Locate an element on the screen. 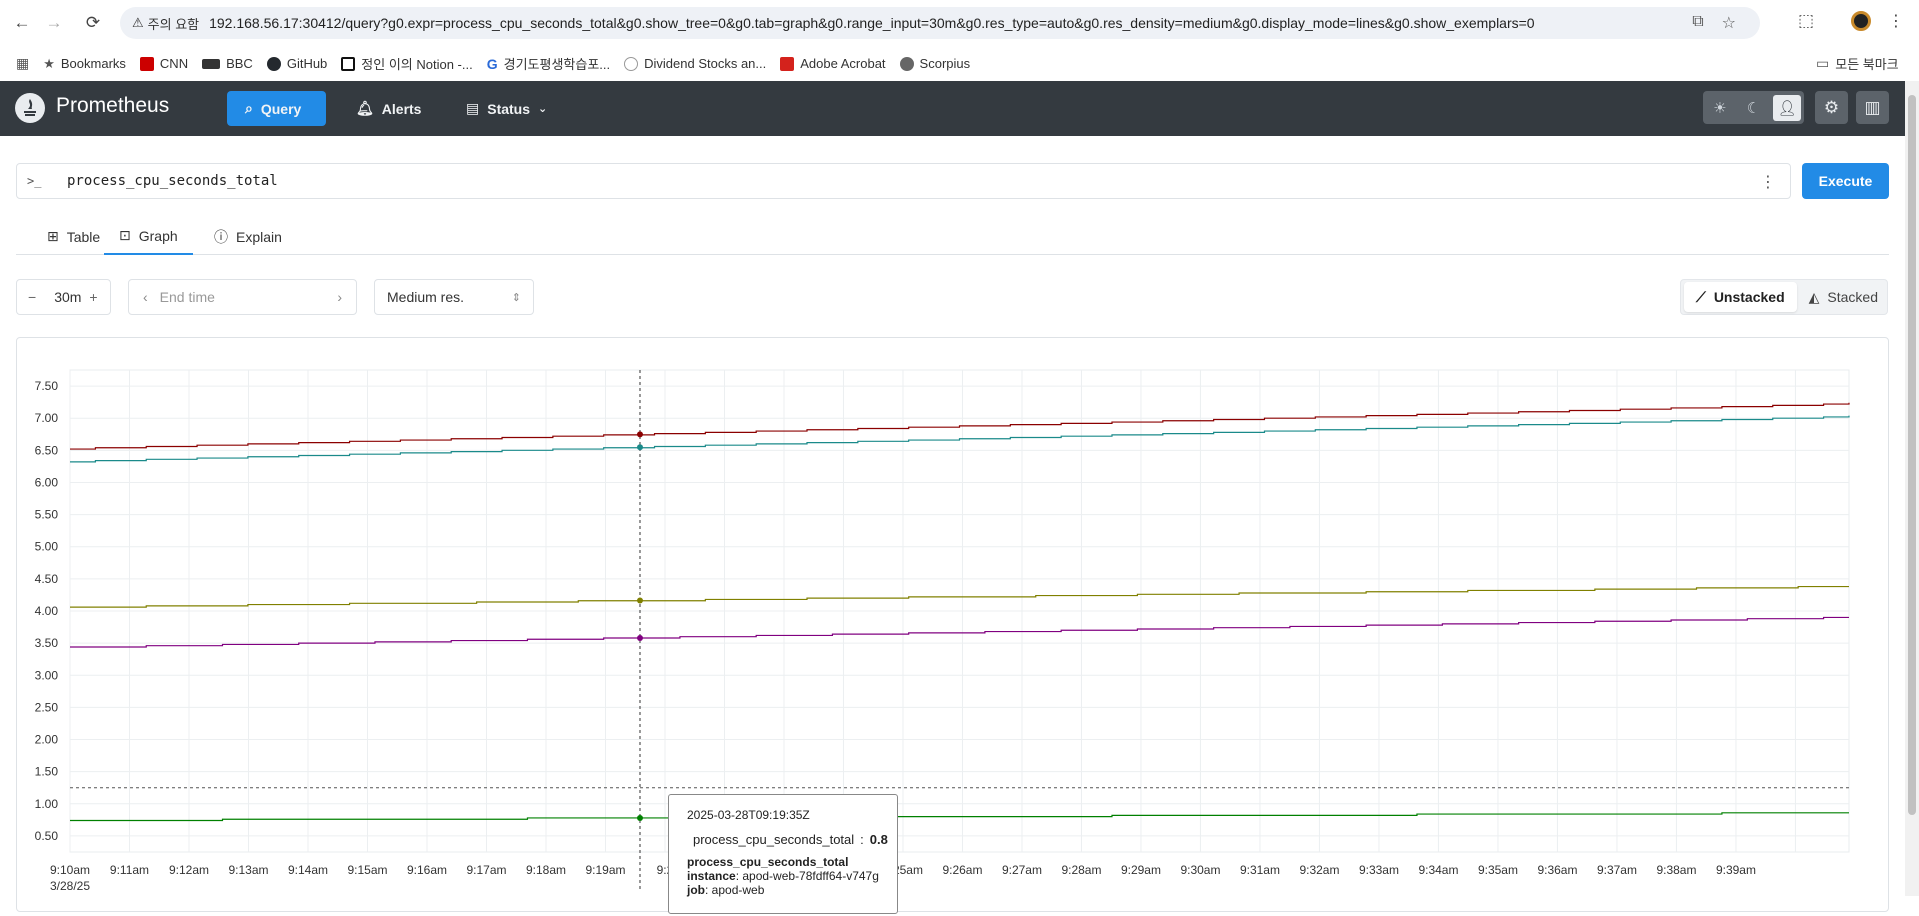 The width and height of the screenshot is (1919, 916). github-icon is located at coordinates (273, 63).